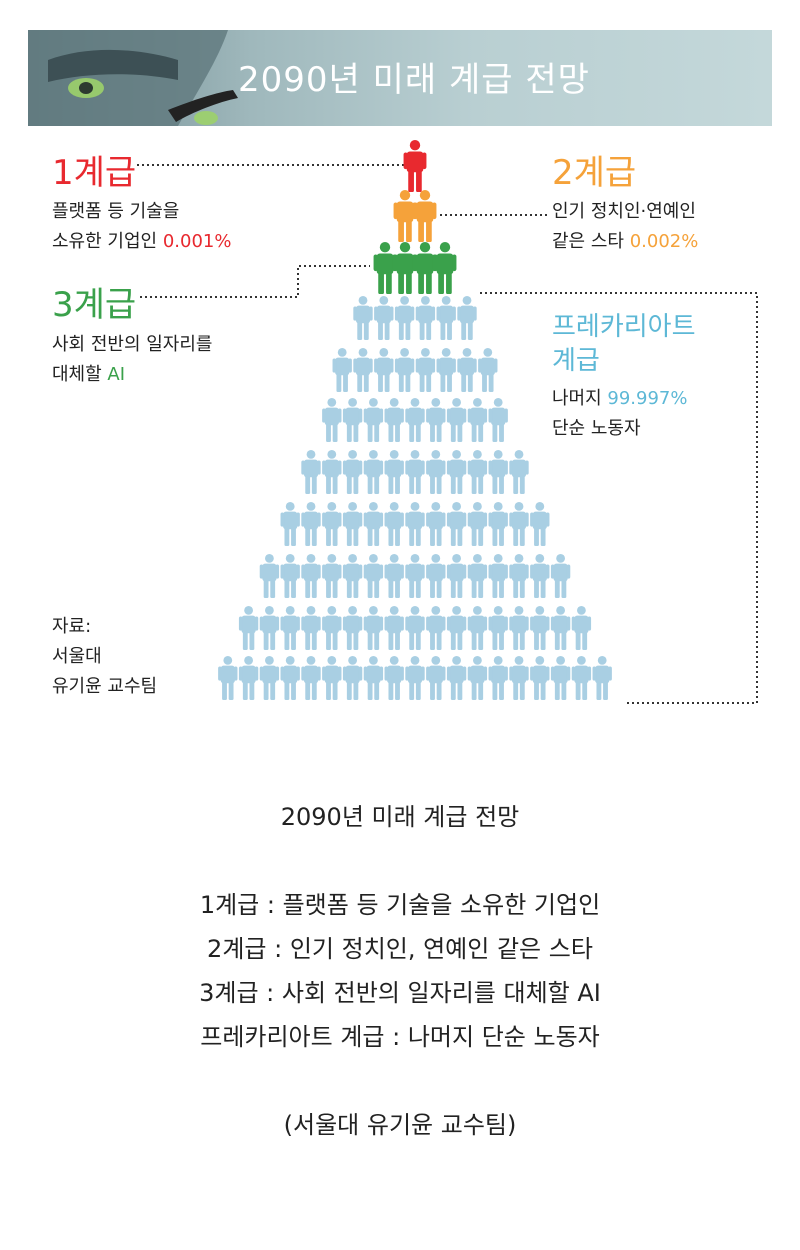 Image resolution: width=800 pixels, height=1250 pixels. I want to click on caption-title: 2090년 미래 계급 전망, so click(400, 817).